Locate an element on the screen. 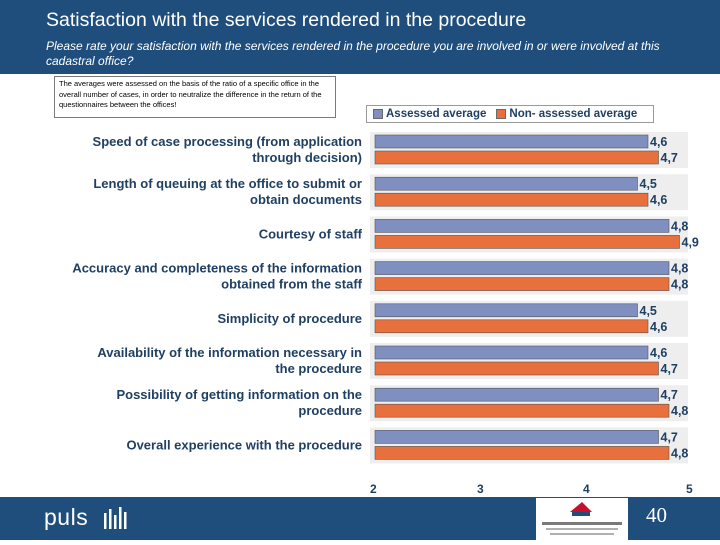 This screenshot has width=720, height=545. brand-logo: puls is located at coordinates (66, 517).